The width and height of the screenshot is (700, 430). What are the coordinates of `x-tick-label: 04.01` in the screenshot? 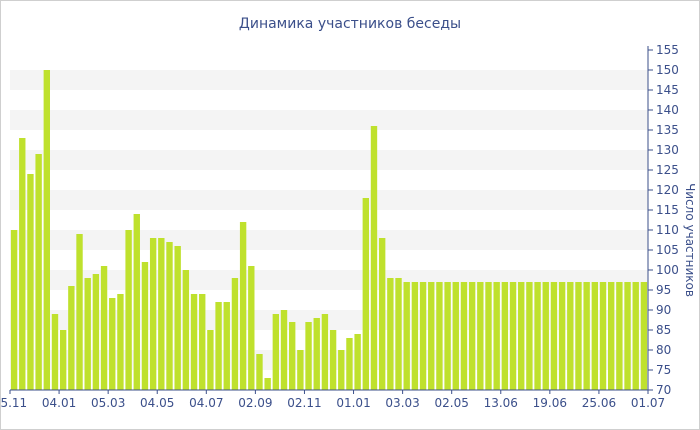 It's located at (59, 403).